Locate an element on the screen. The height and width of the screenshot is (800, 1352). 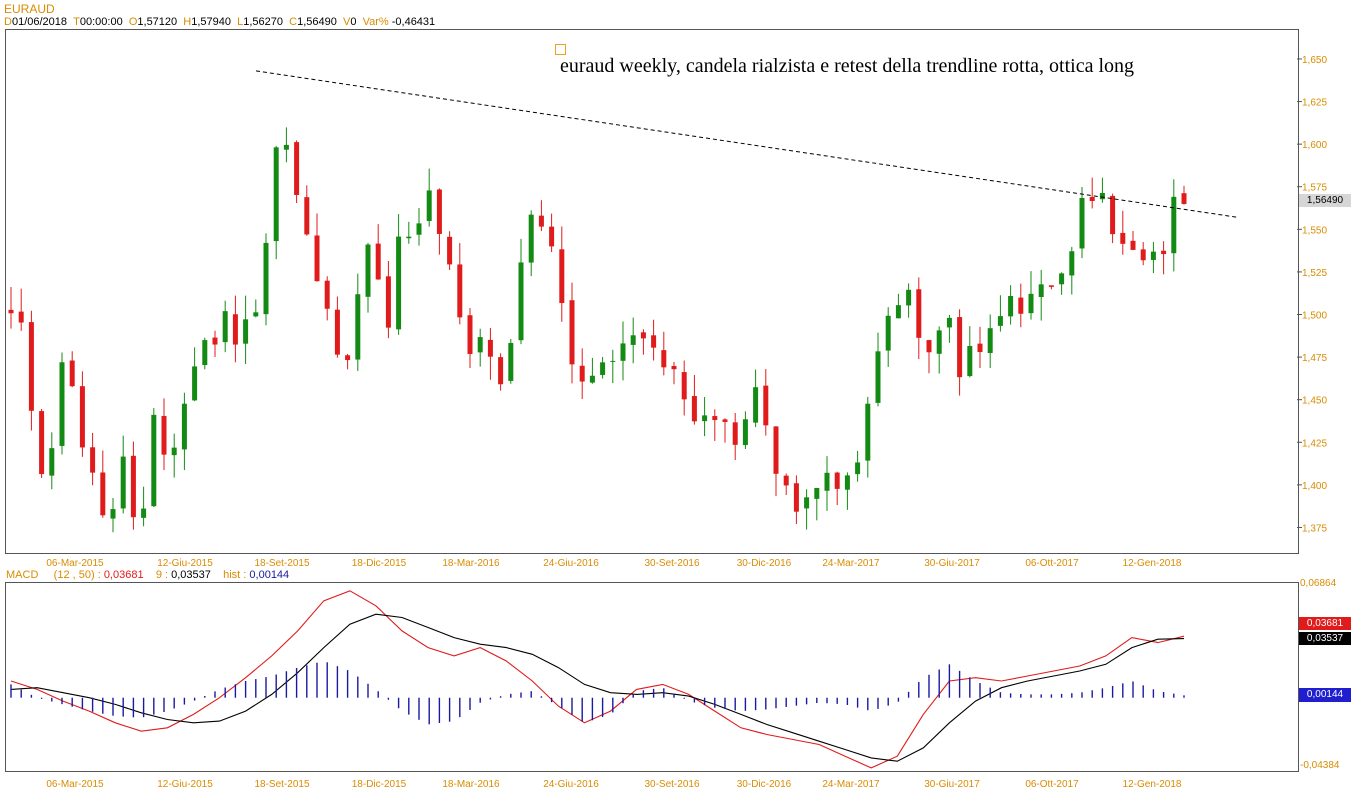
price-axis-label: 1,375 is located at coordinates (1314, 528).